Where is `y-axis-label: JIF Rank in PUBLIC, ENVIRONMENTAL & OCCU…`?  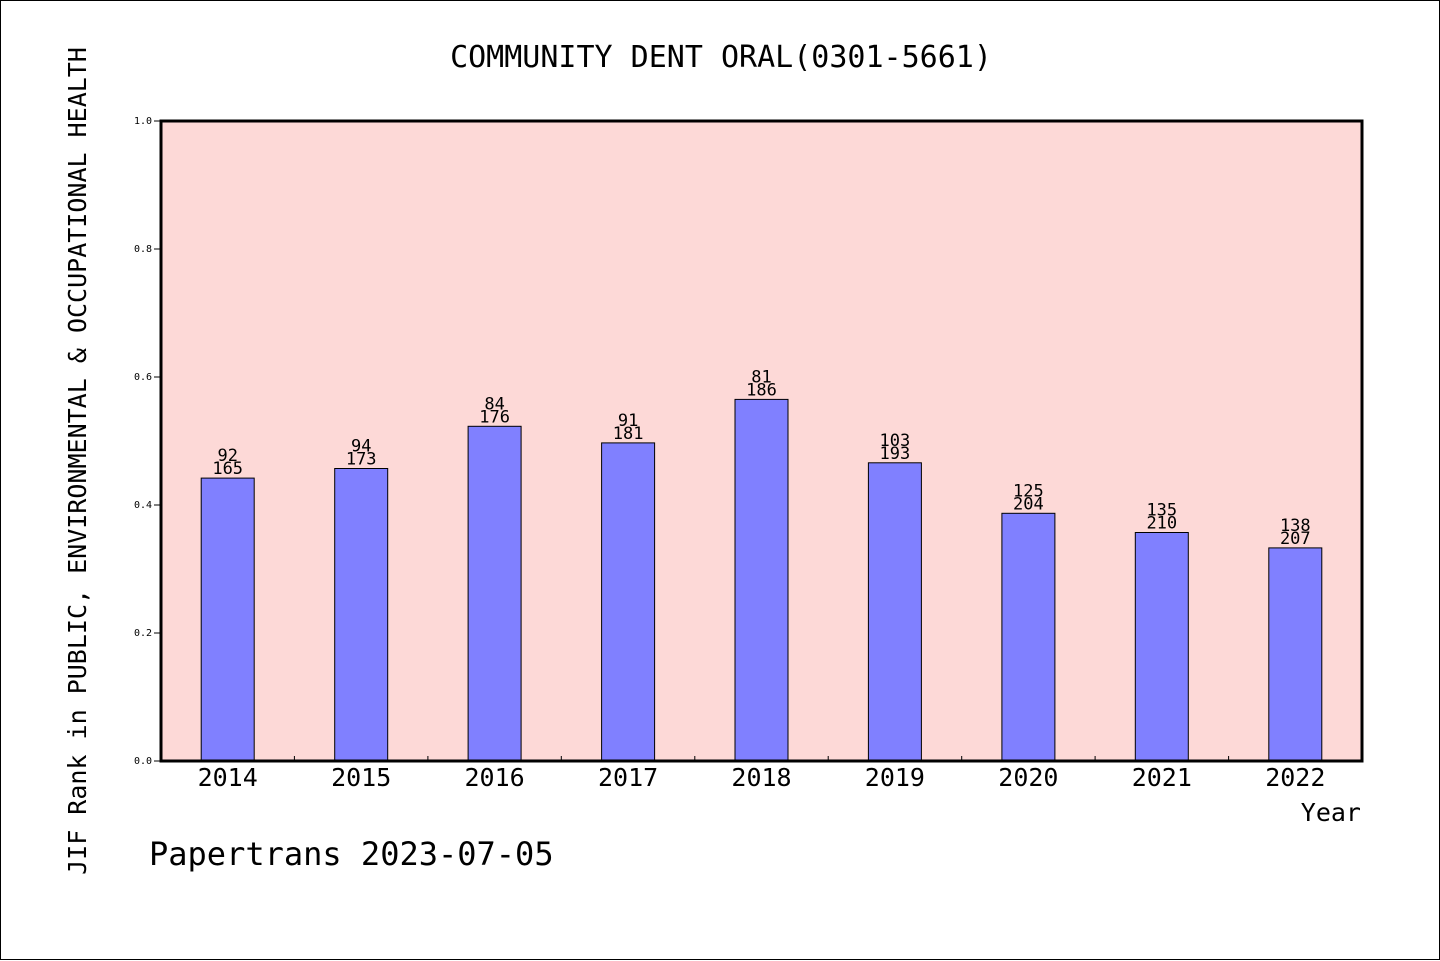 y-axis-label: JIF Rank in PUBLIC, ENVIRONMENTAL & OCCU… is located at coordinates (77, 461).